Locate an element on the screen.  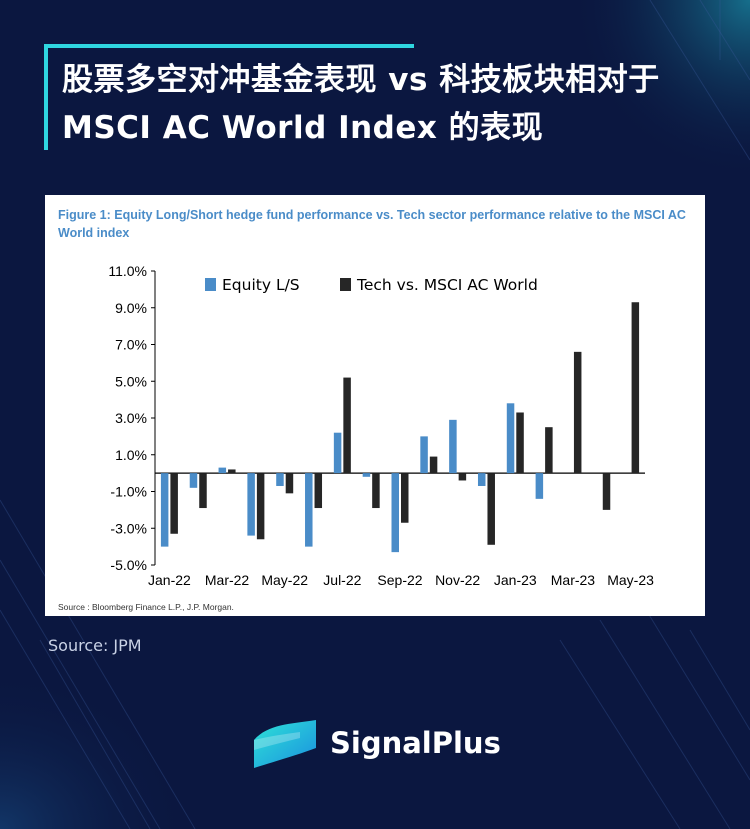
x-tick-label: Jan-22 is located at coordinates (169, 580).